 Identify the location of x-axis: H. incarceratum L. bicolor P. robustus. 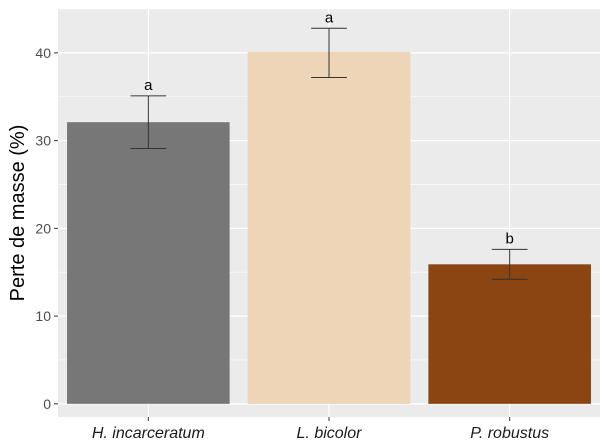
(320, 429).